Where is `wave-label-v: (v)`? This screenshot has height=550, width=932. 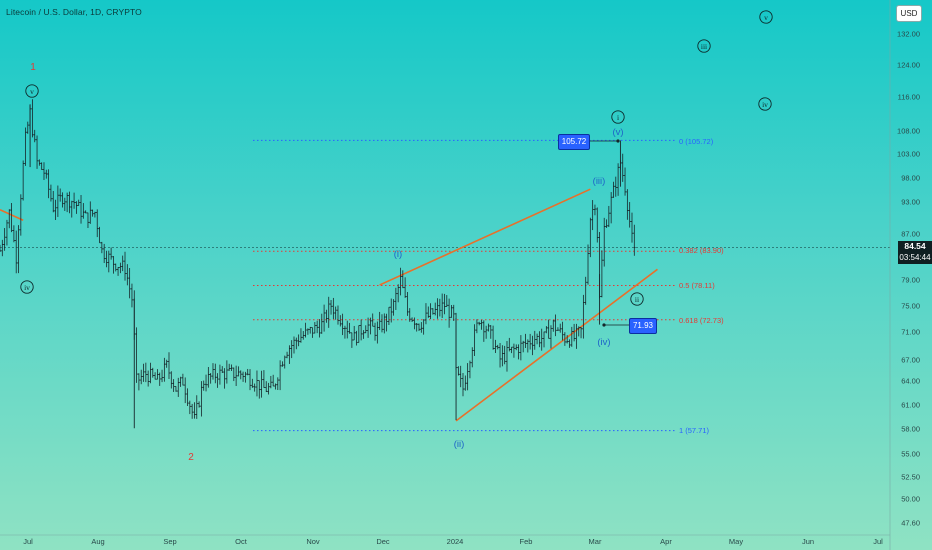
wave-label-v: (v) is located at coordinates (617, 132).